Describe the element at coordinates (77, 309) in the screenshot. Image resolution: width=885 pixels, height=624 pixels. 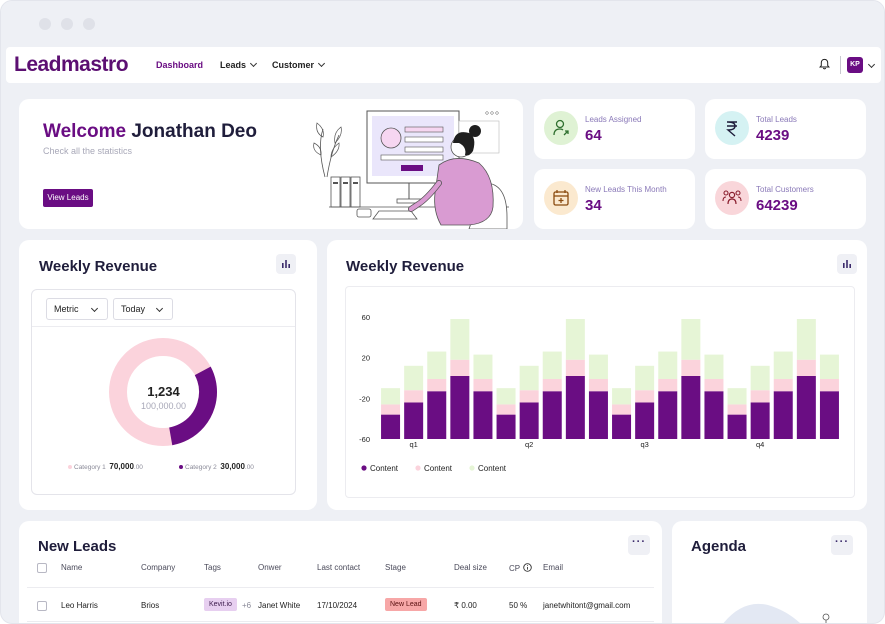
I see `metric-select: Metric` at that location.